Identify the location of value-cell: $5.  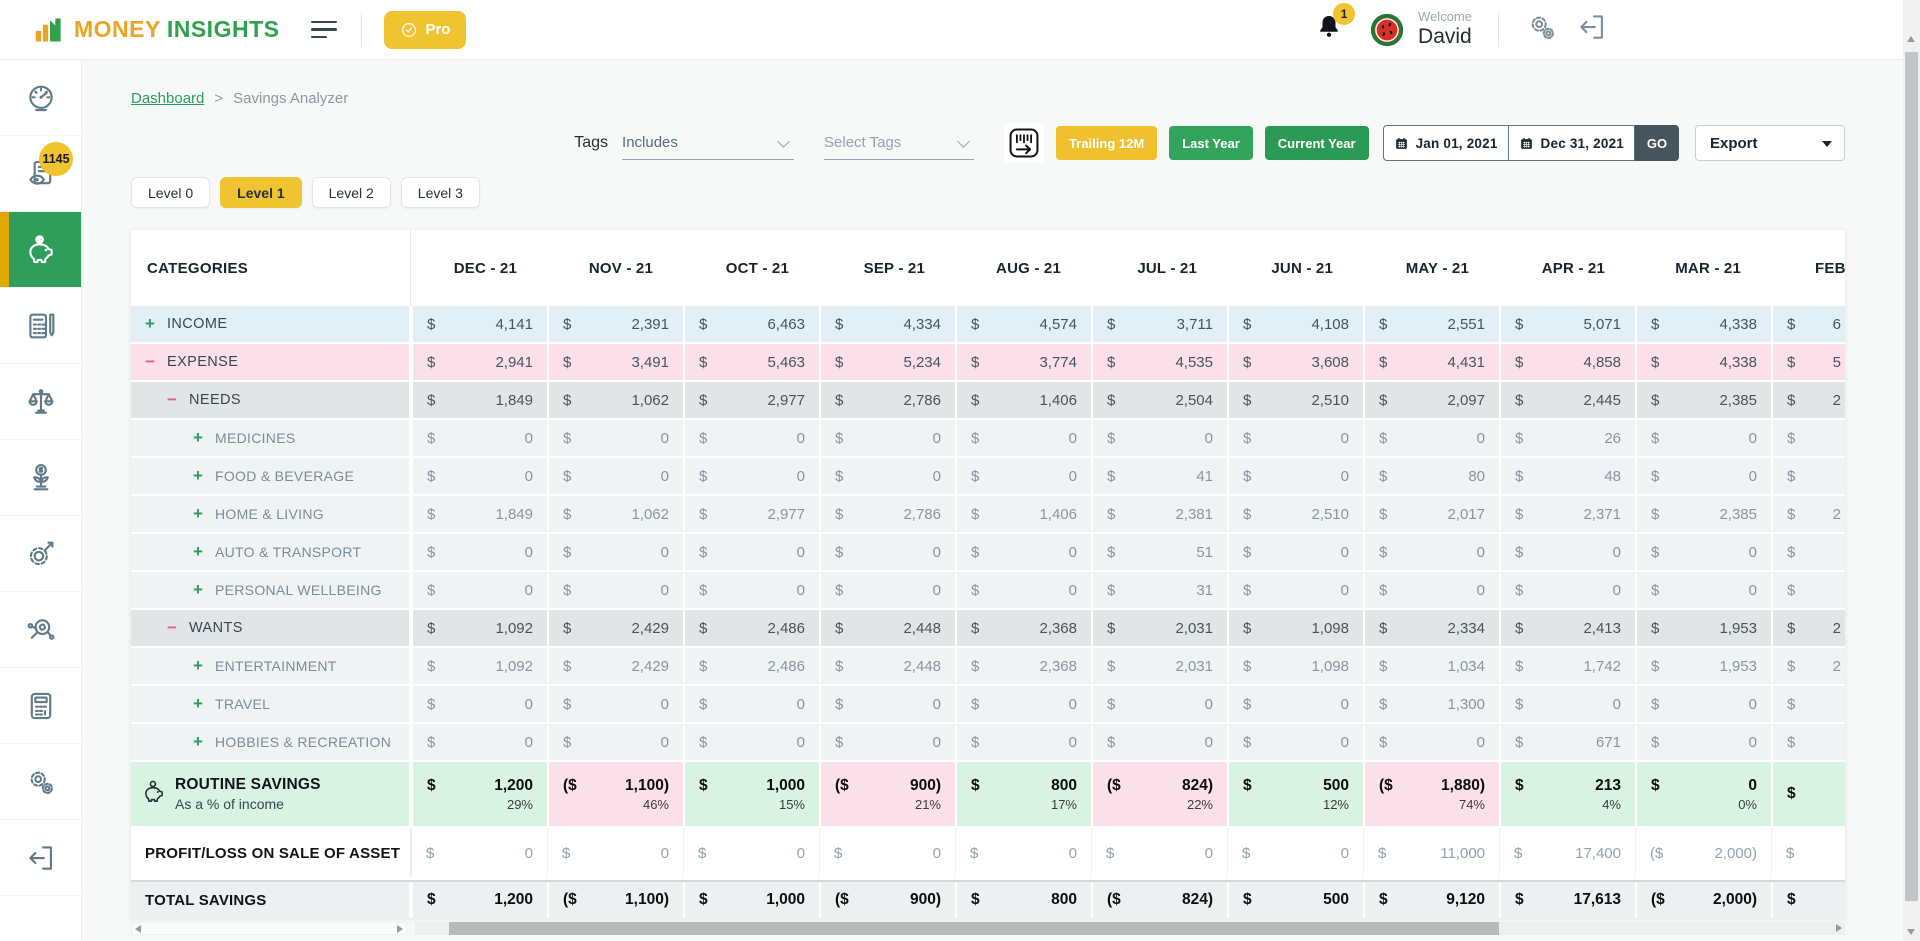
(1808, 362).